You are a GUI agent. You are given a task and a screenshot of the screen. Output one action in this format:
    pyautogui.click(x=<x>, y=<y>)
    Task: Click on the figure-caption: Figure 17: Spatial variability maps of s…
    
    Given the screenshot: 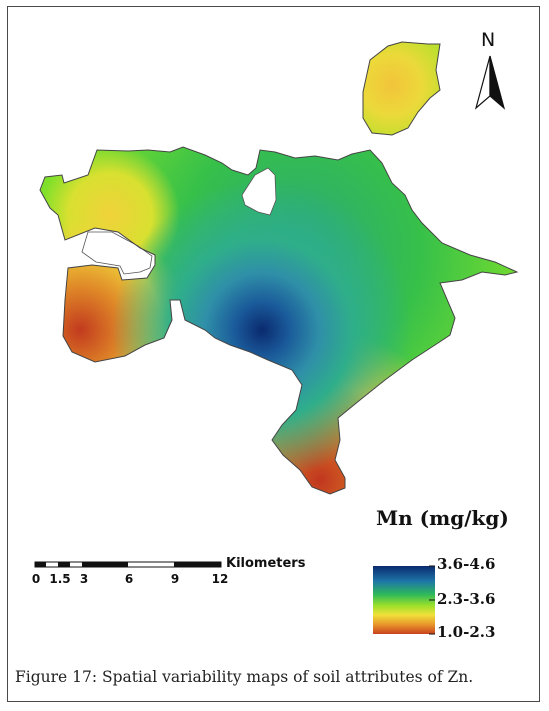 What is the action you would take?
    pyautogui.click(x=275, y=677)
    